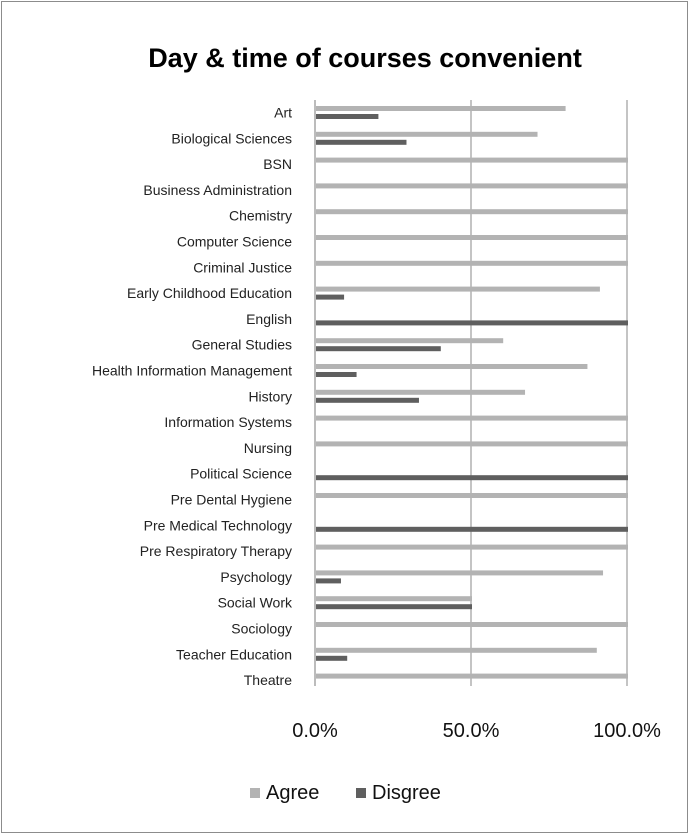 The width and height of the screenshot is (691, 836). Describe the element at coordinates (315, 731) in the screenshot. I see `x-tick-label: 0.0%` at that location.